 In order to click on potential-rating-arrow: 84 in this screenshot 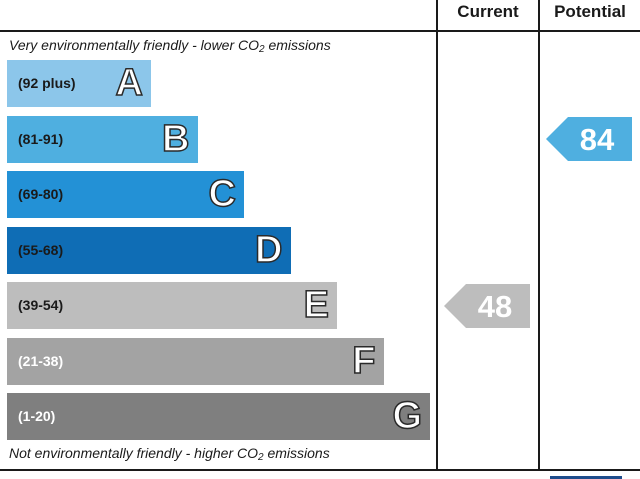, I will do `click(589, 139)`.